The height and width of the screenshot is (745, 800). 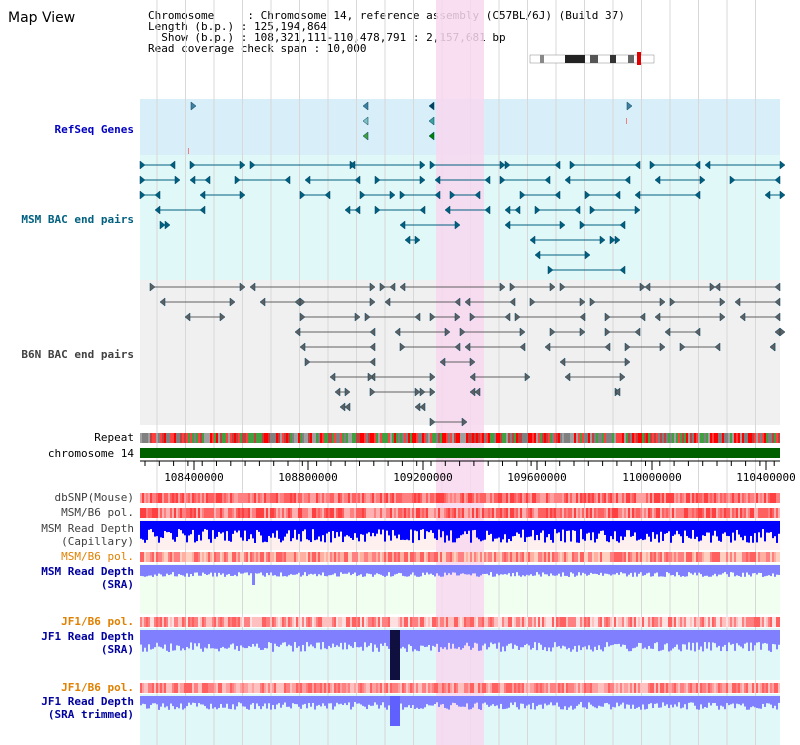 I want to click on refseq-genes-label: RefSeq Genes, so click(x=94, y=129).